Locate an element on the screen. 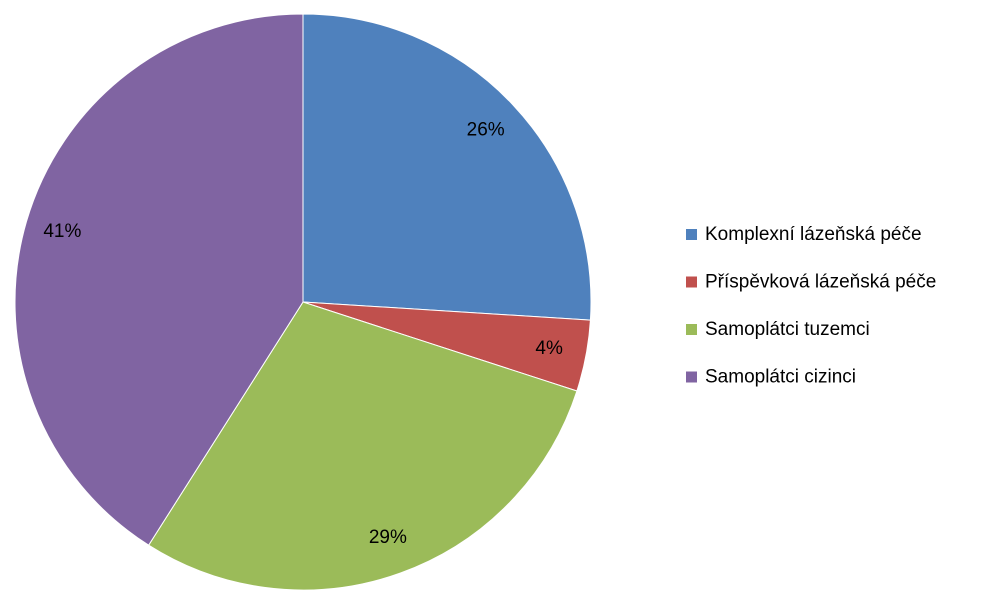 The width and height of the screenshot is (992, 591). legend-label: Samoplátci cizinci is located at coordinates (780, 377).